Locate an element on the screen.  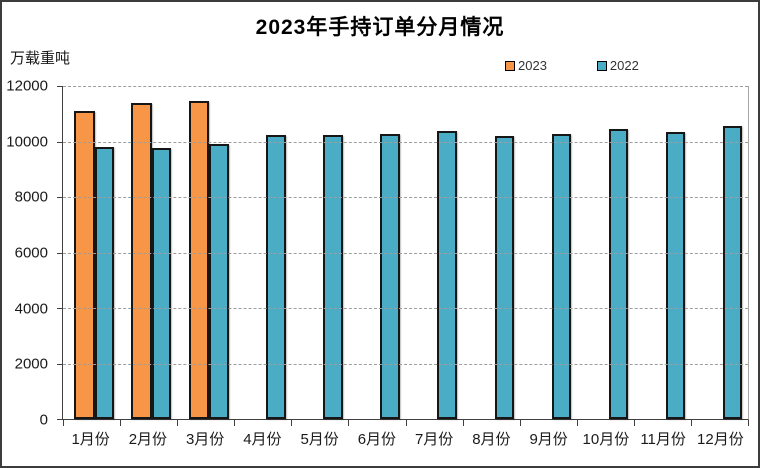
y-tick-label-8000: 8000 is located at coordinates (31, 197).